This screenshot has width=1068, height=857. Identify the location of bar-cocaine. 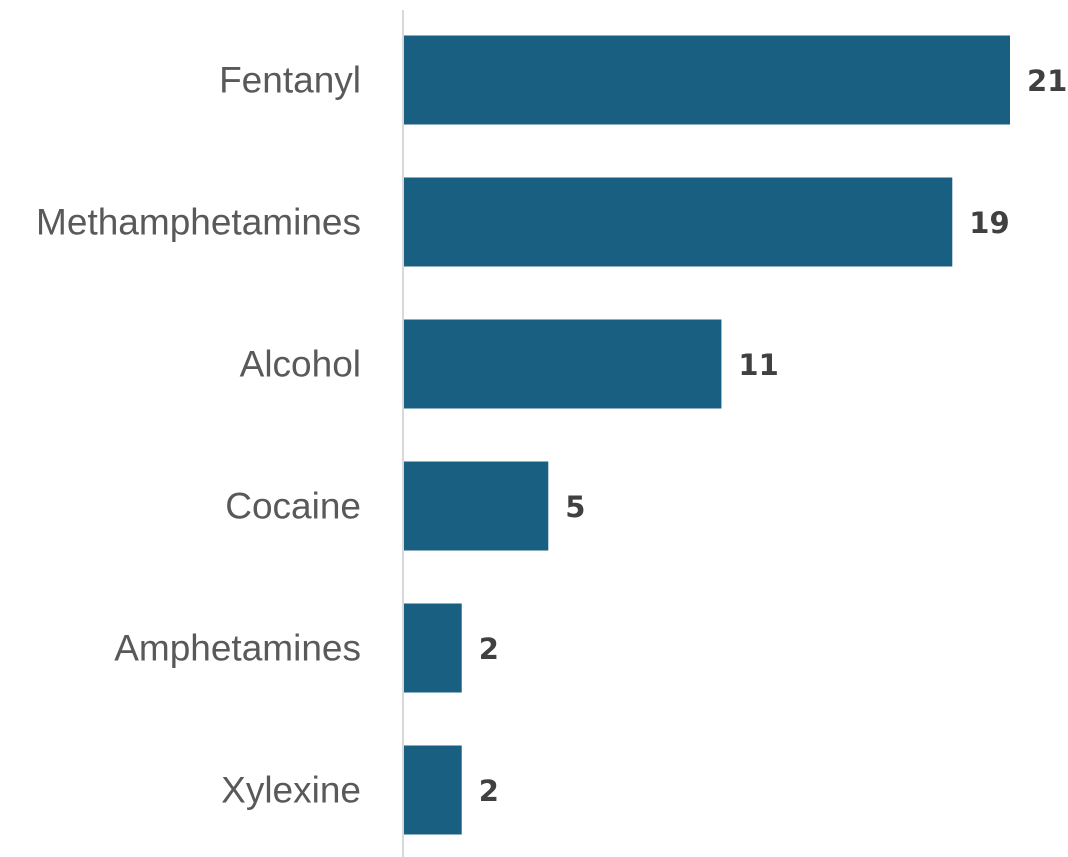
(476, 506).